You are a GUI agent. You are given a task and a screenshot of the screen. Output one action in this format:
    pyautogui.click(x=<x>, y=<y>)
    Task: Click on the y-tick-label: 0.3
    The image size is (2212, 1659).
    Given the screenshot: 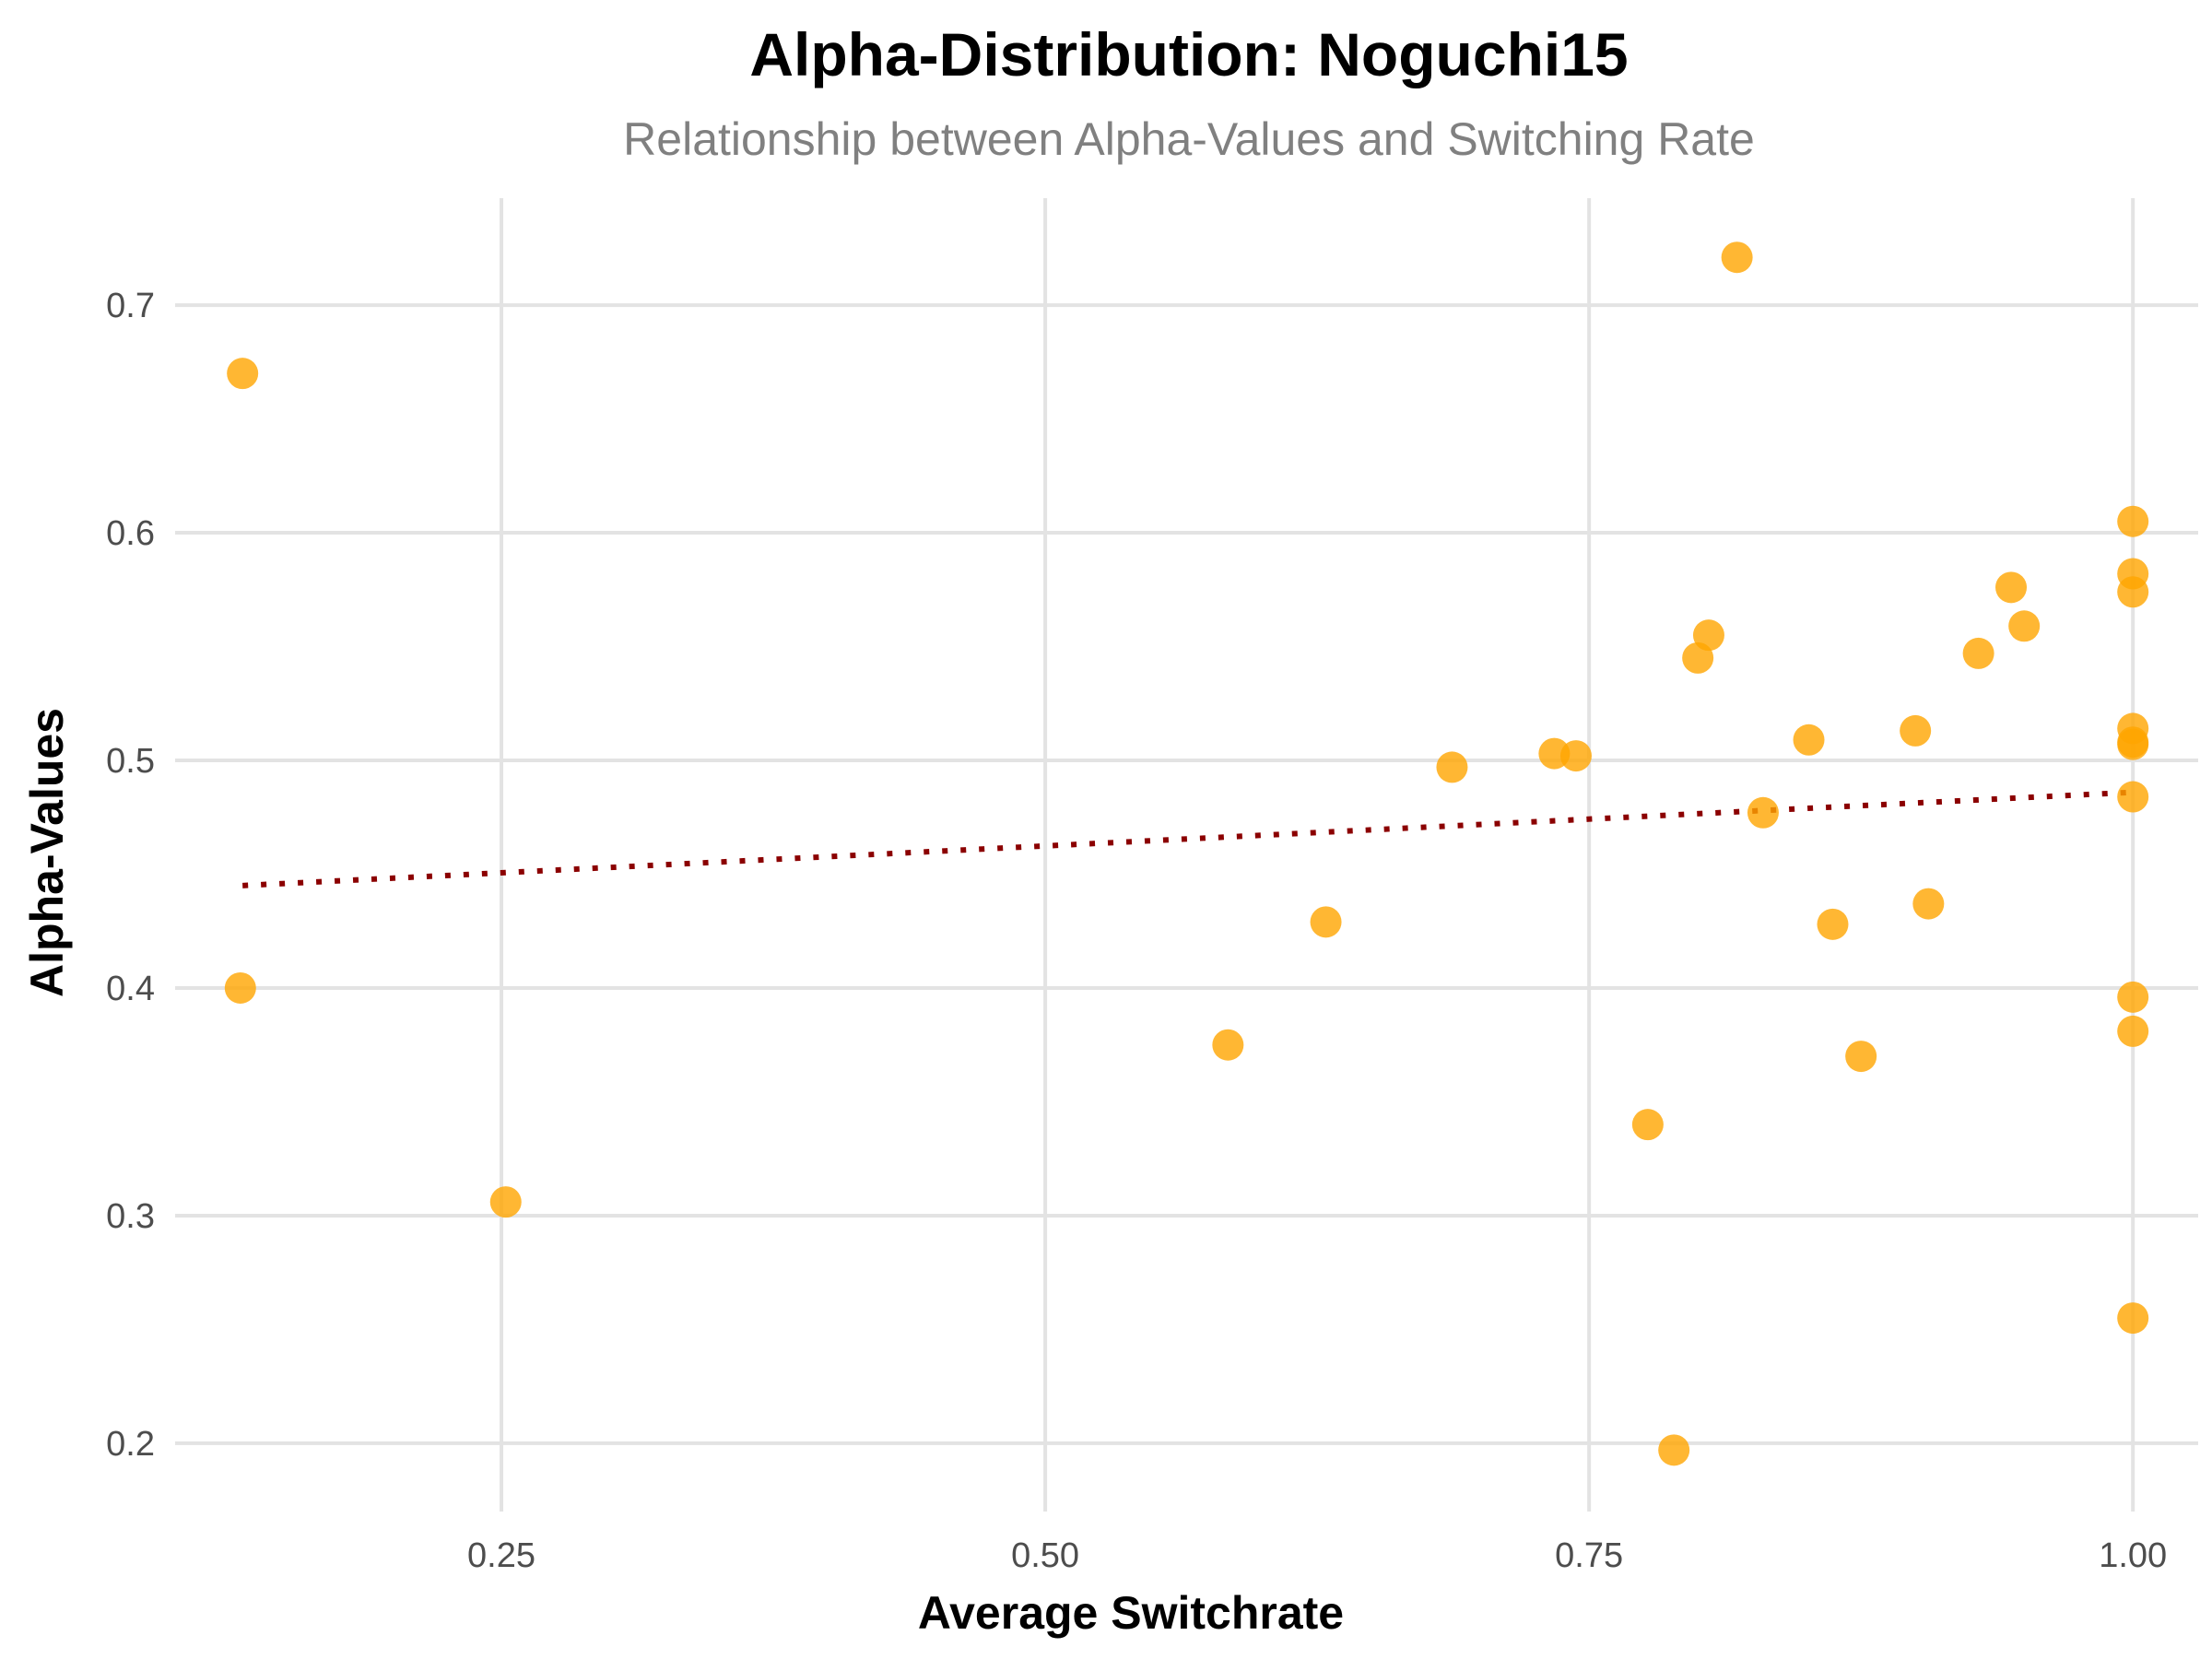 What is the action you would take?
    pyautogui.click(x=130, y=1216)
    